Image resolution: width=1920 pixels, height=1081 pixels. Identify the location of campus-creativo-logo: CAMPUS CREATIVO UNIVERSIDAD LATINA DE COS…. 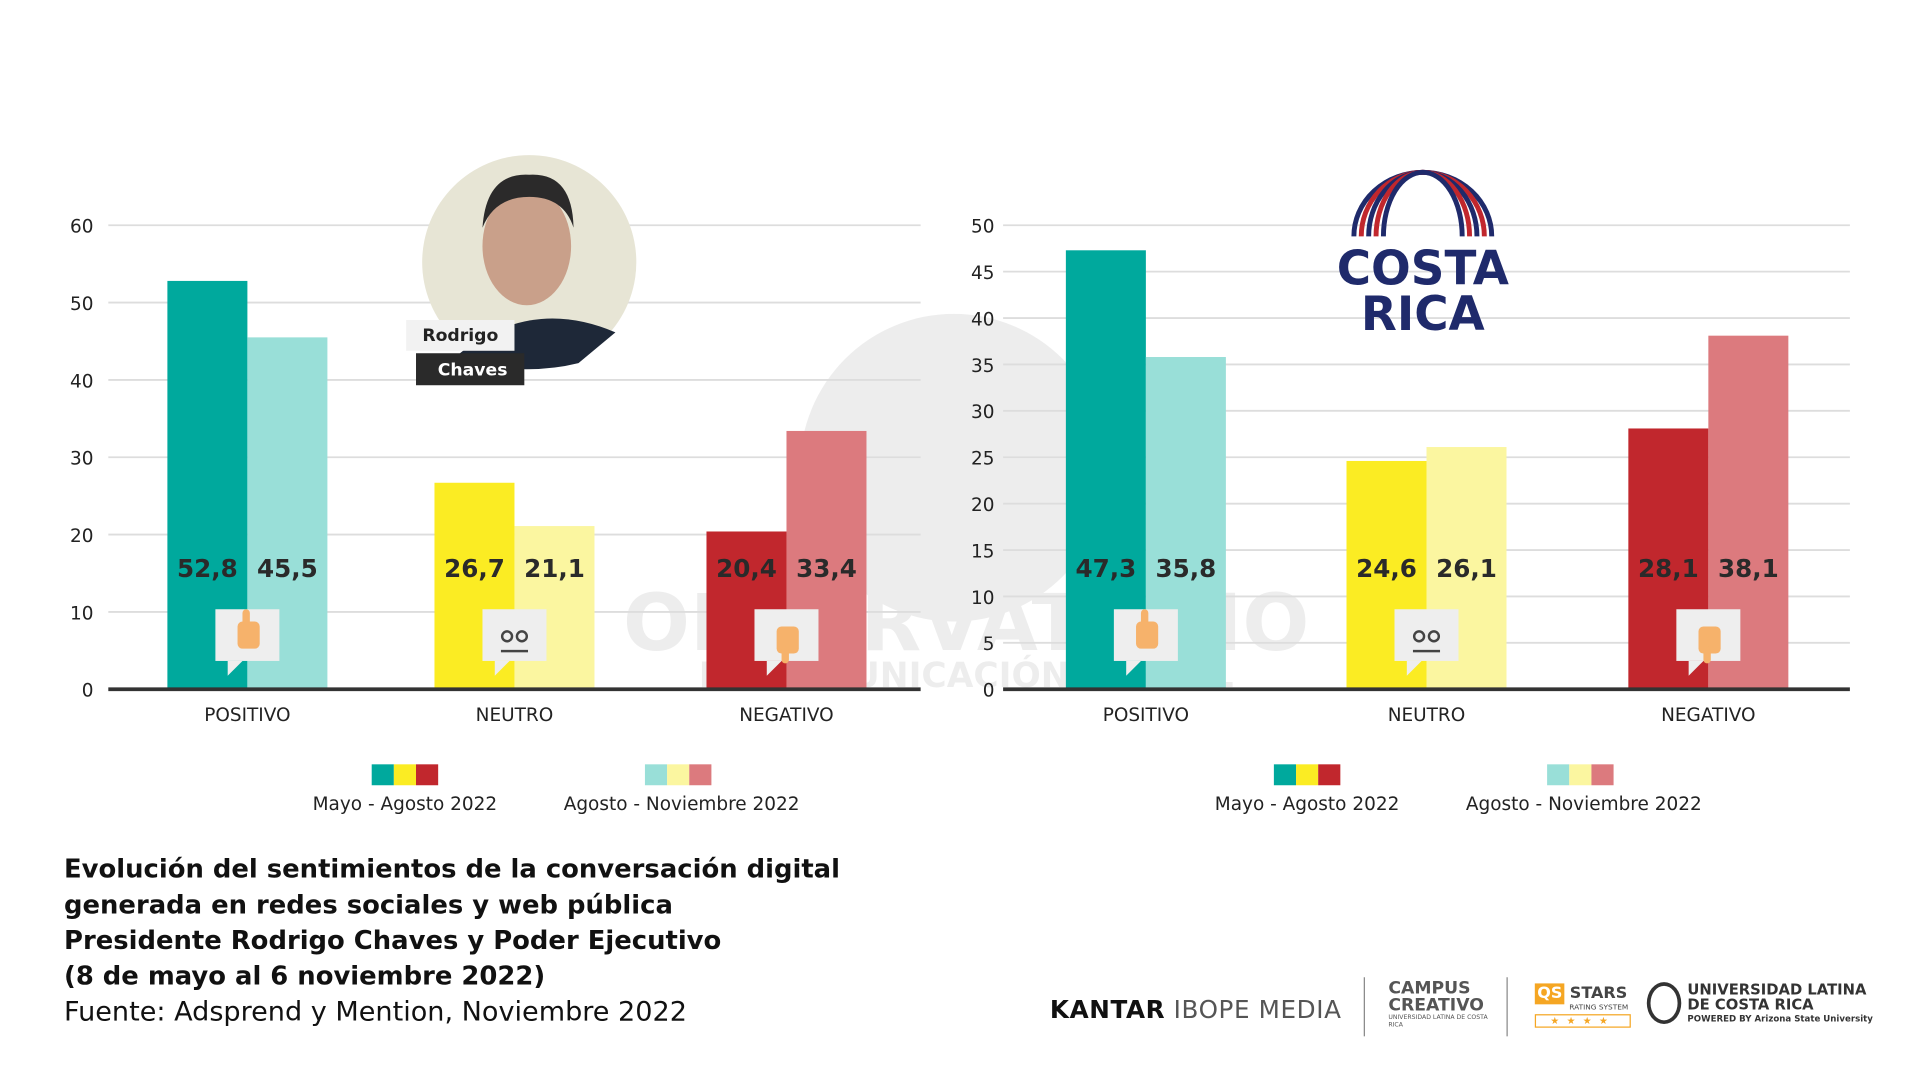
(1438, 1003).